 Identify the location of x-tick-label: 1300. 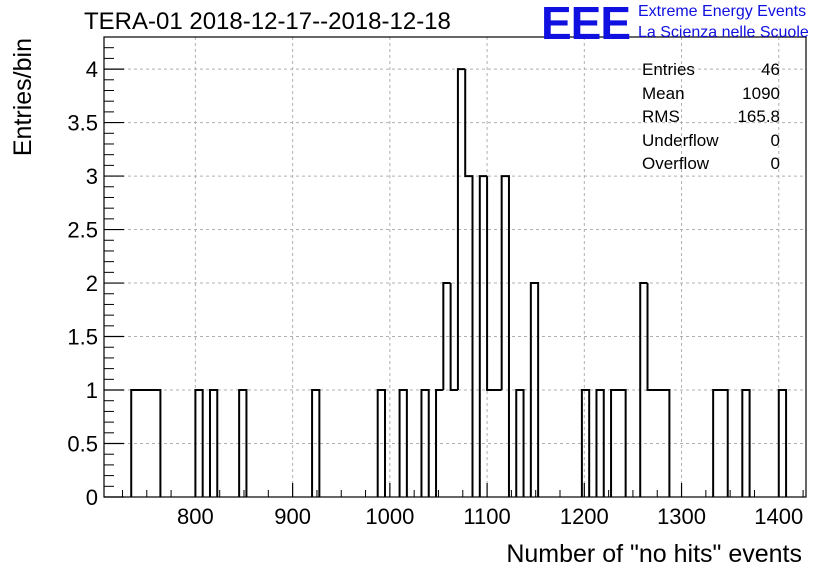
(681, 516).